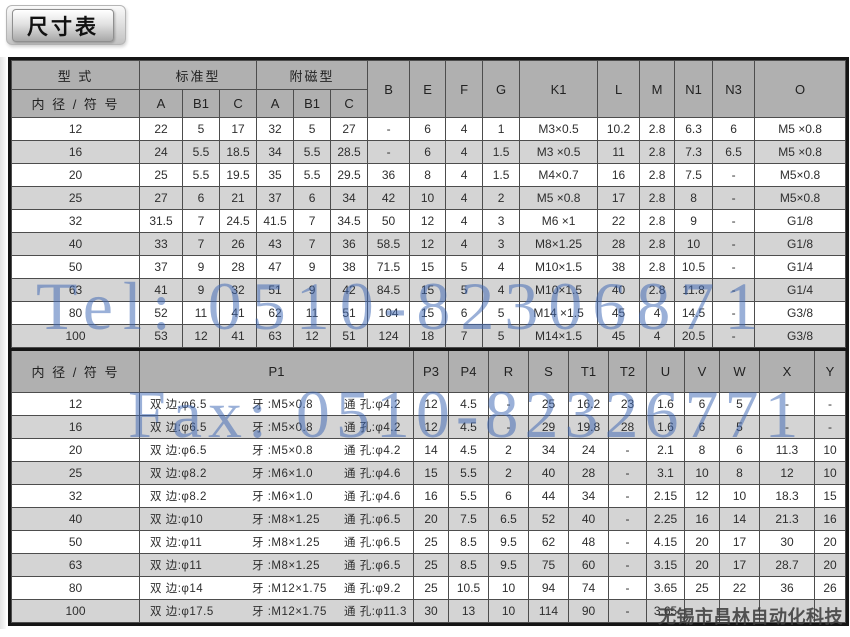 The width and height of the screenshot is (850, 637). What do you see at coordinates (508, 542) in the screenshot?
I see `value-cell: 9.5` at bounding box center [508, 542].